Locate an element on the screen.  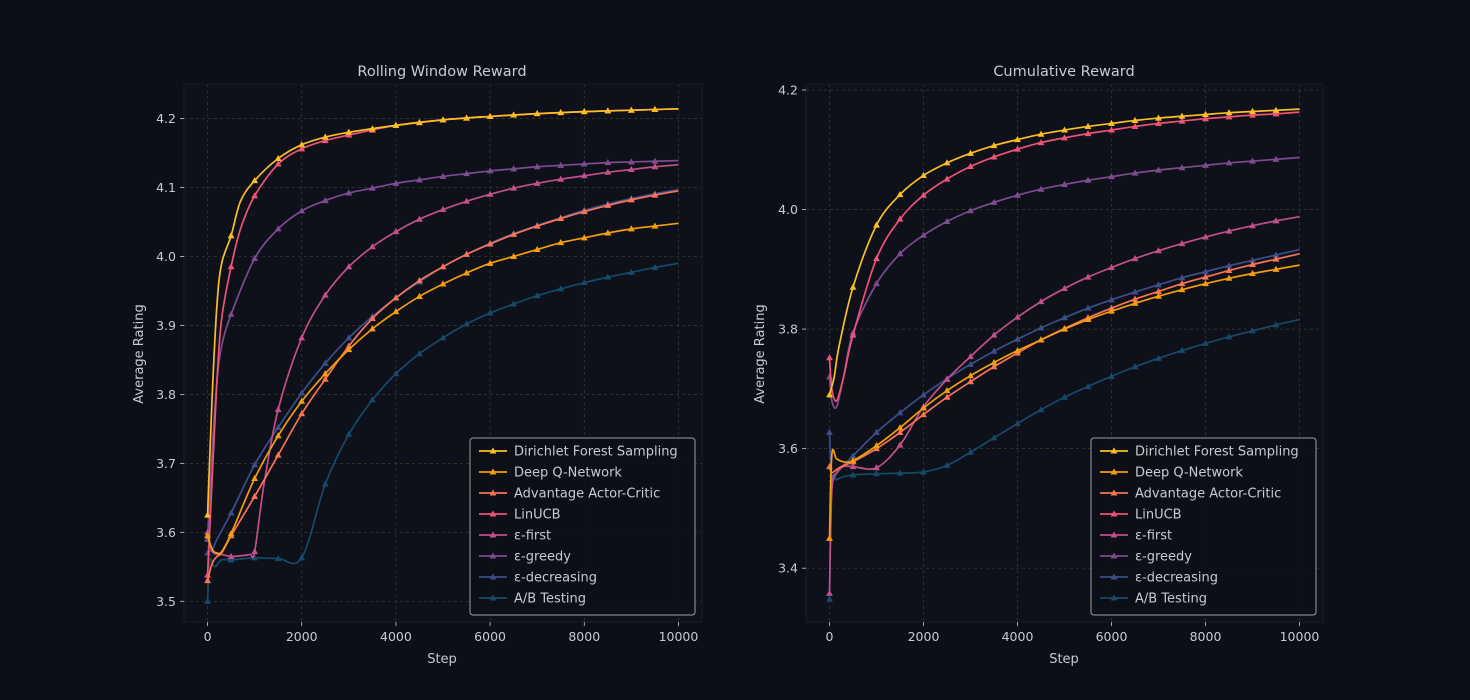
legend-label: LinUCB is located at coordinates (537, 515).